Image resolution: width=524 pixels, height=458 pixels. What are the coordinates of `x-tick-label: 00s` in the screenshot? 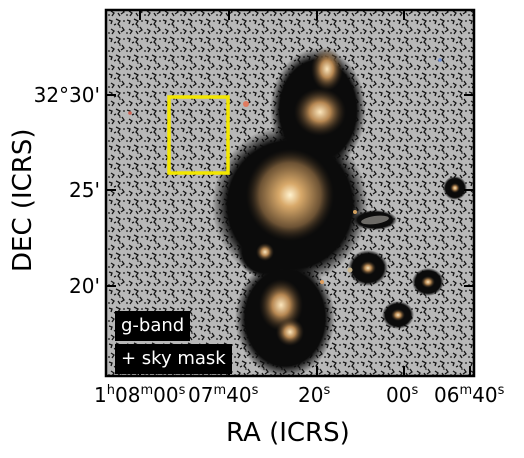 It's located at (402, 395).